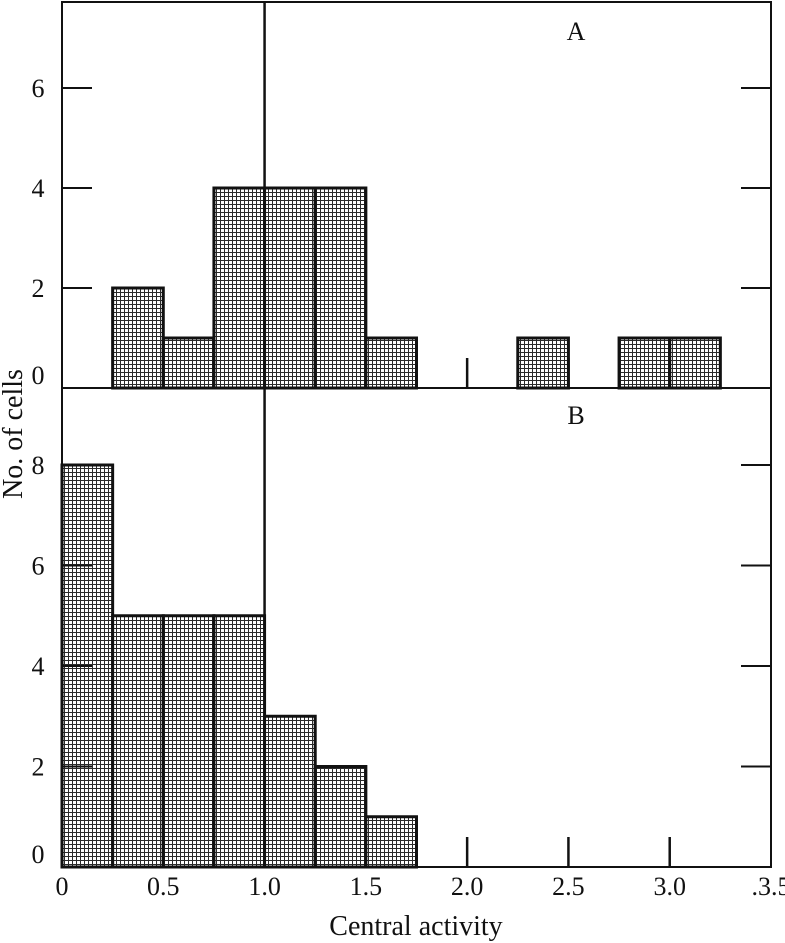 This screenshot has width=785, height=943. I want to click on x-tick-label: 0, so click(62, 886).